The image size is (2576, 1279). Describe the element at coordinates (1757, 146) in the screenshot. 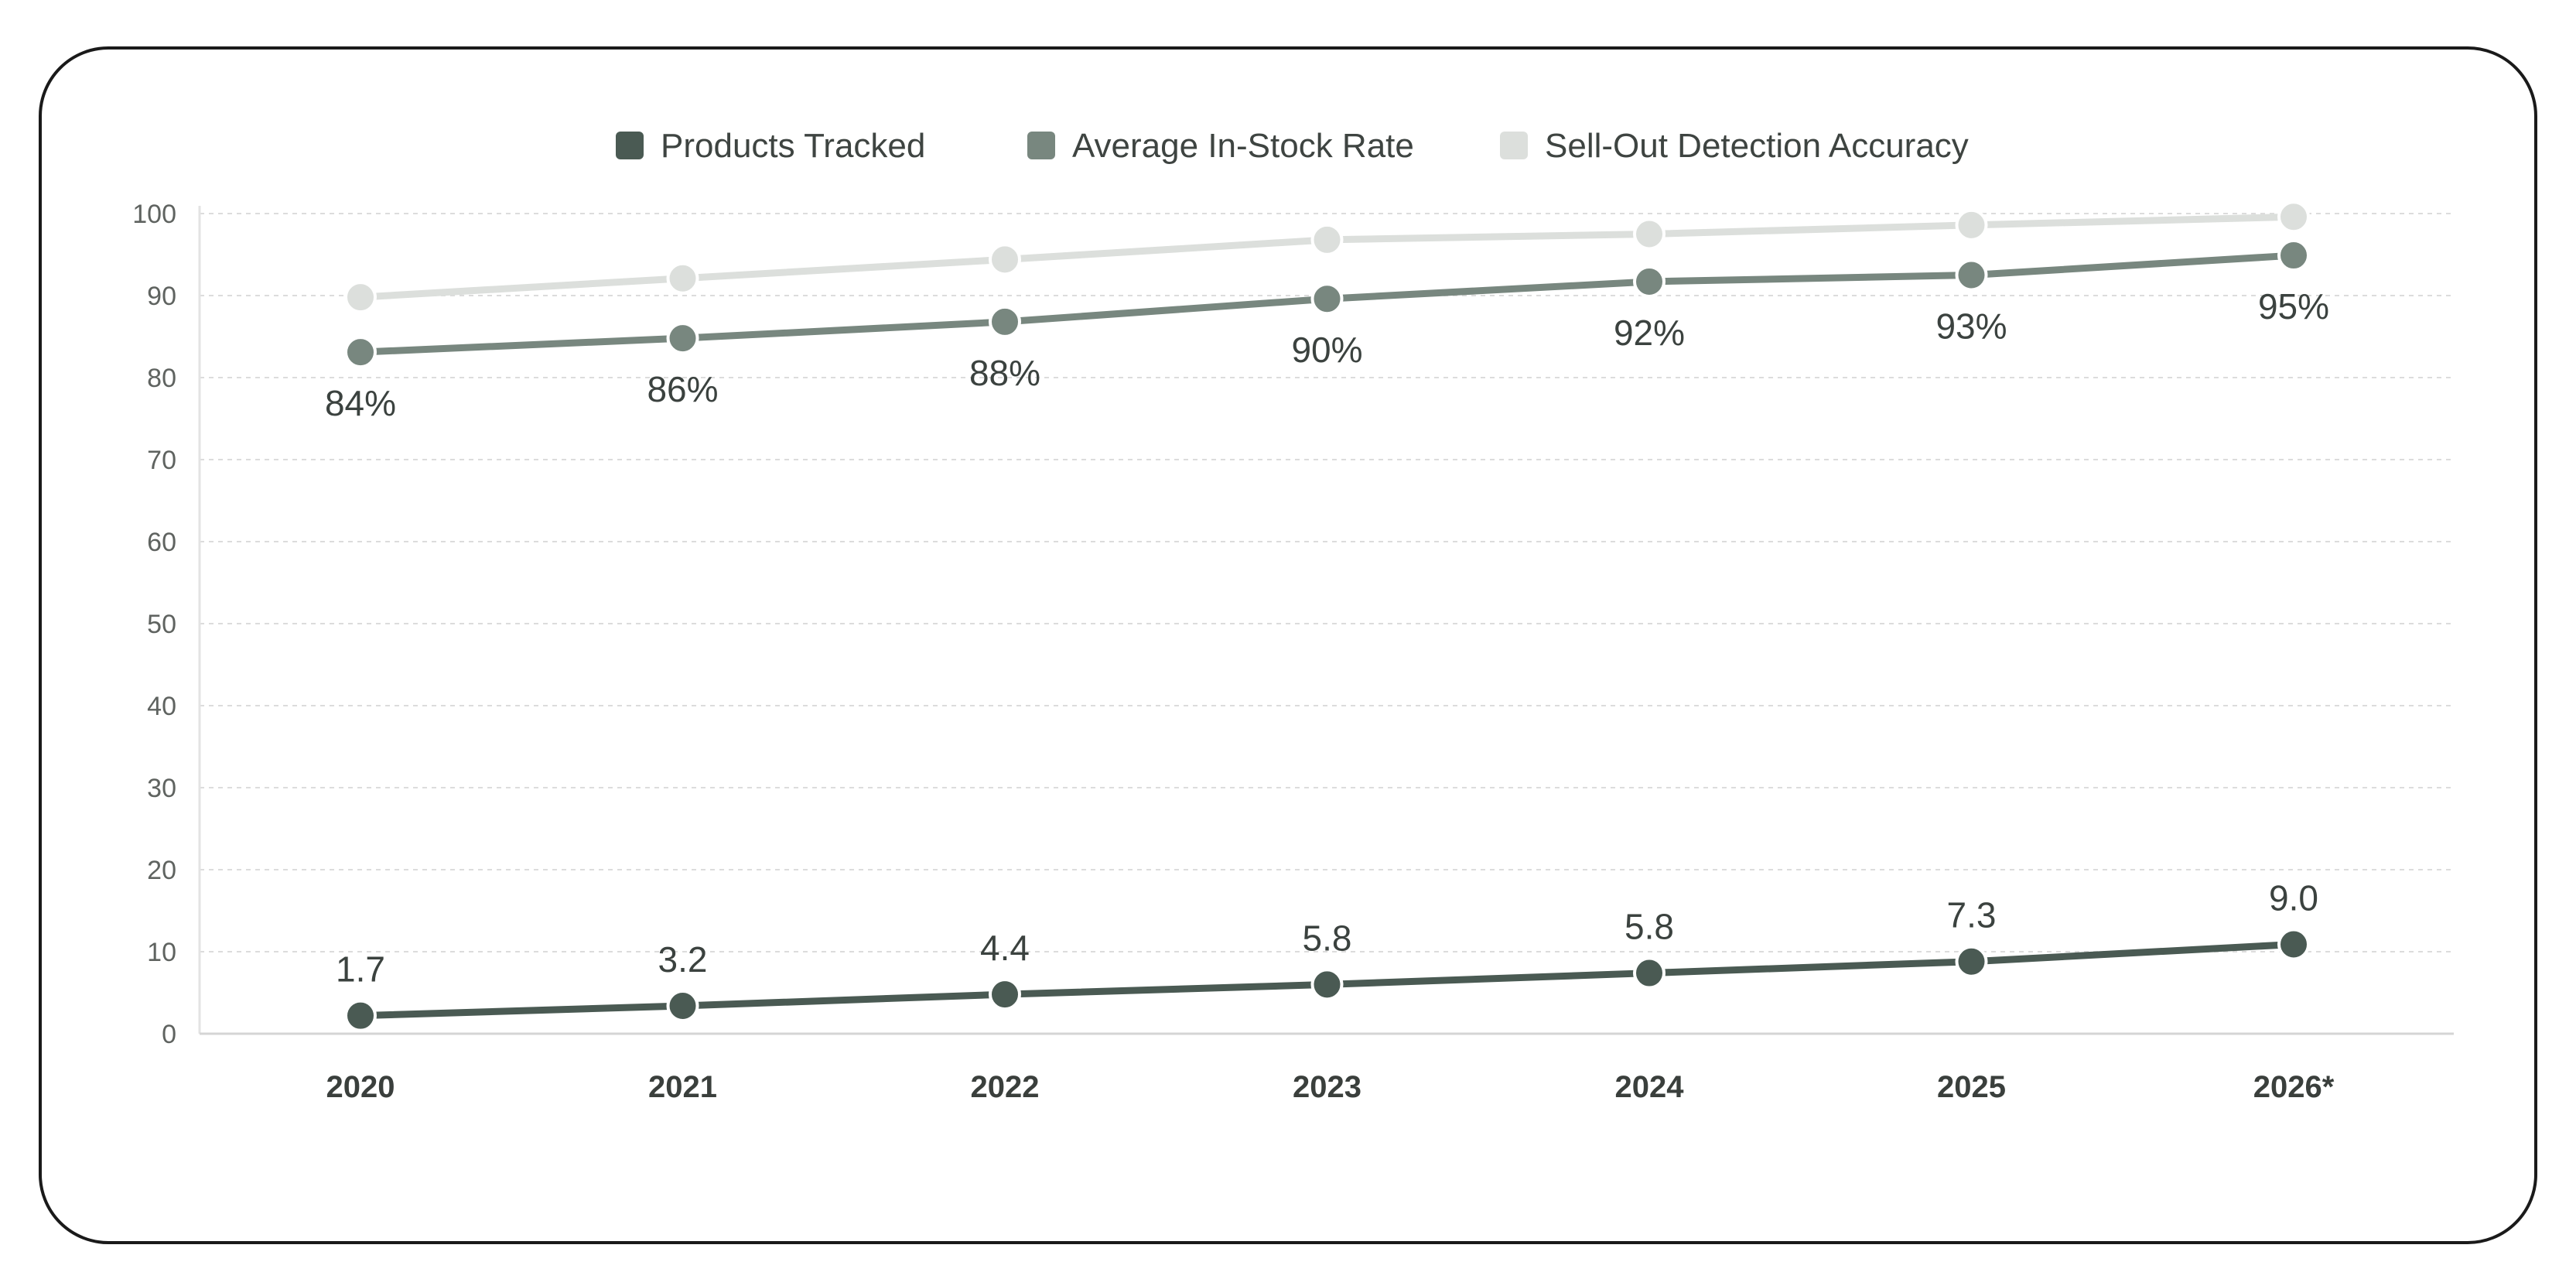

I see `legend-label: Sell-Out Detection Accuracy` at that location.